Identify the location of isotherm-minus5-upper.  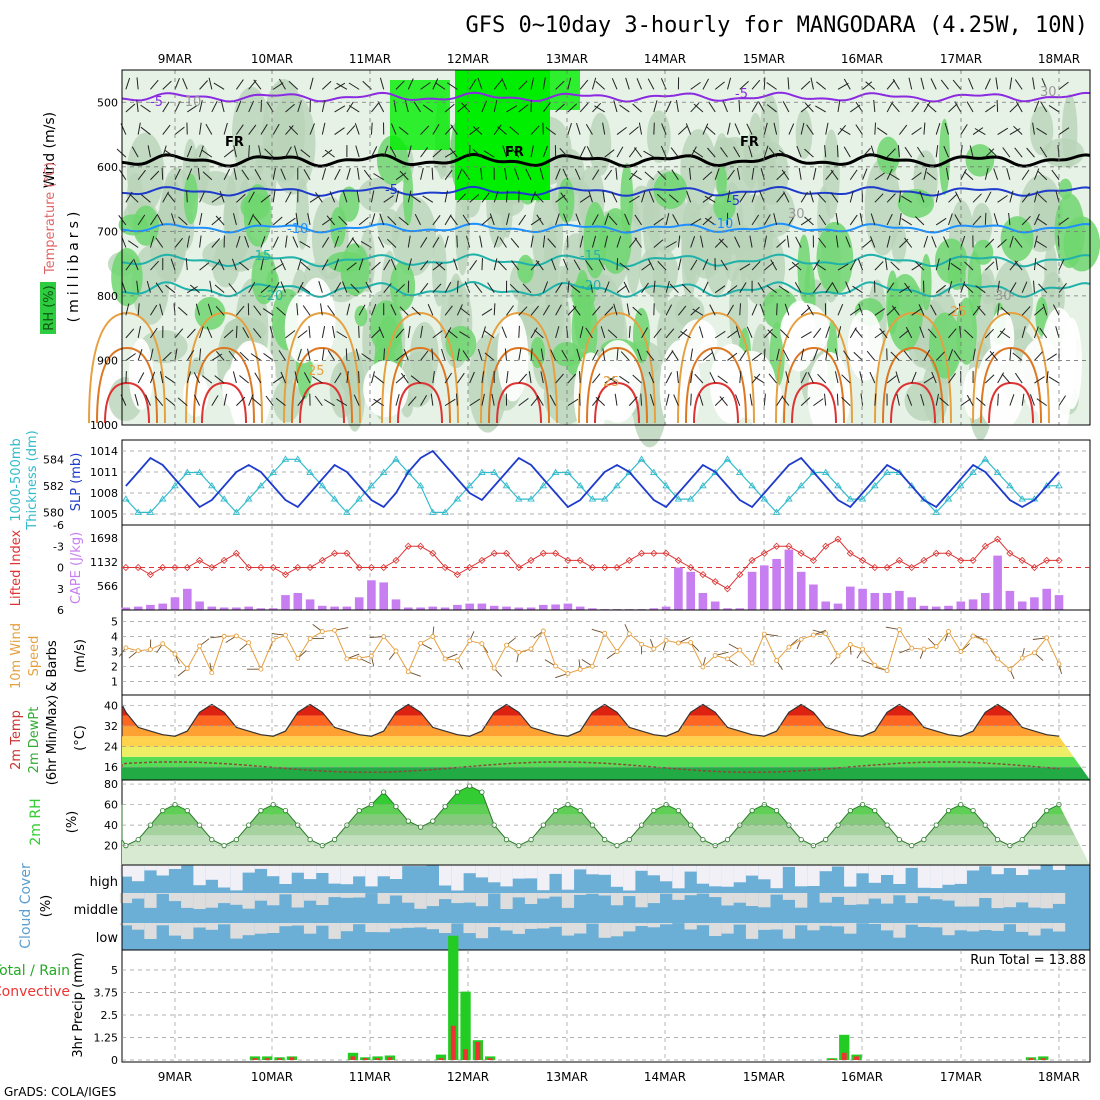
(606, 97).